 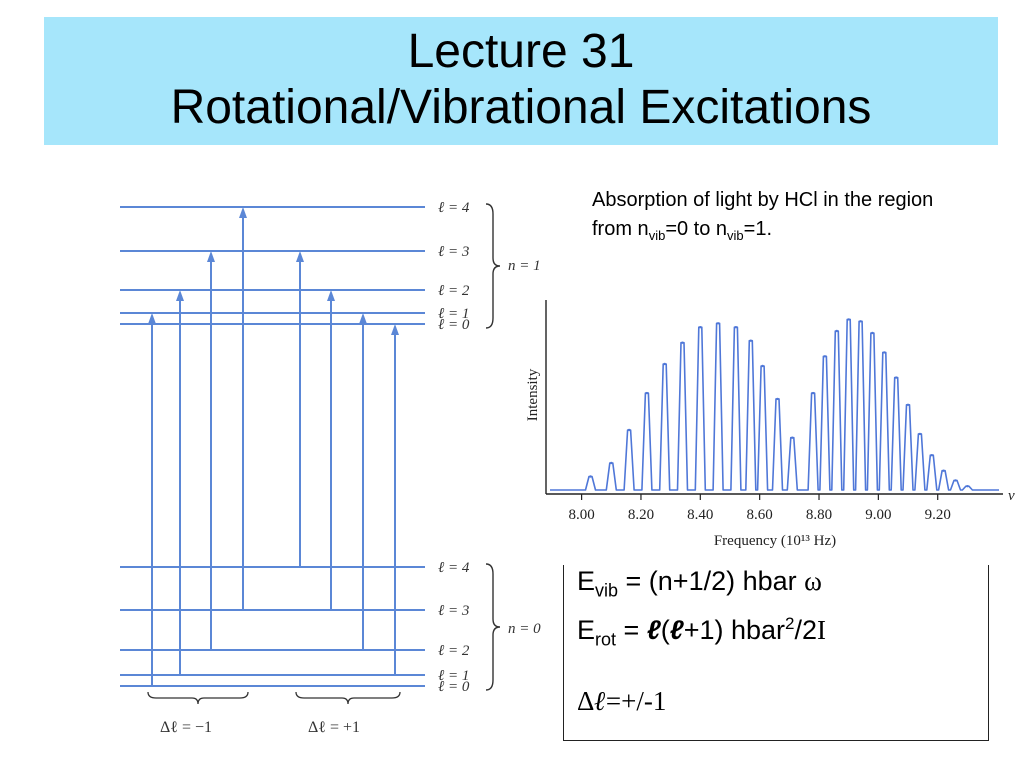 I want to click on upper-level-label: ℓ = 1, so click(x=453, y=314).